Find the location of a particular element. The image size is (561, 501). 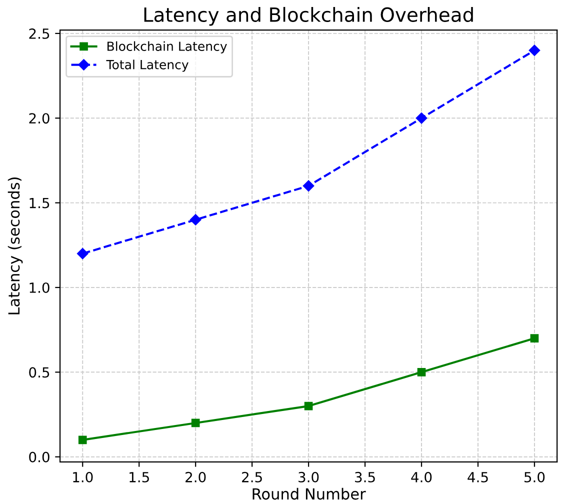

x-axis-title: Round Number is located at coordinates (309, 494).